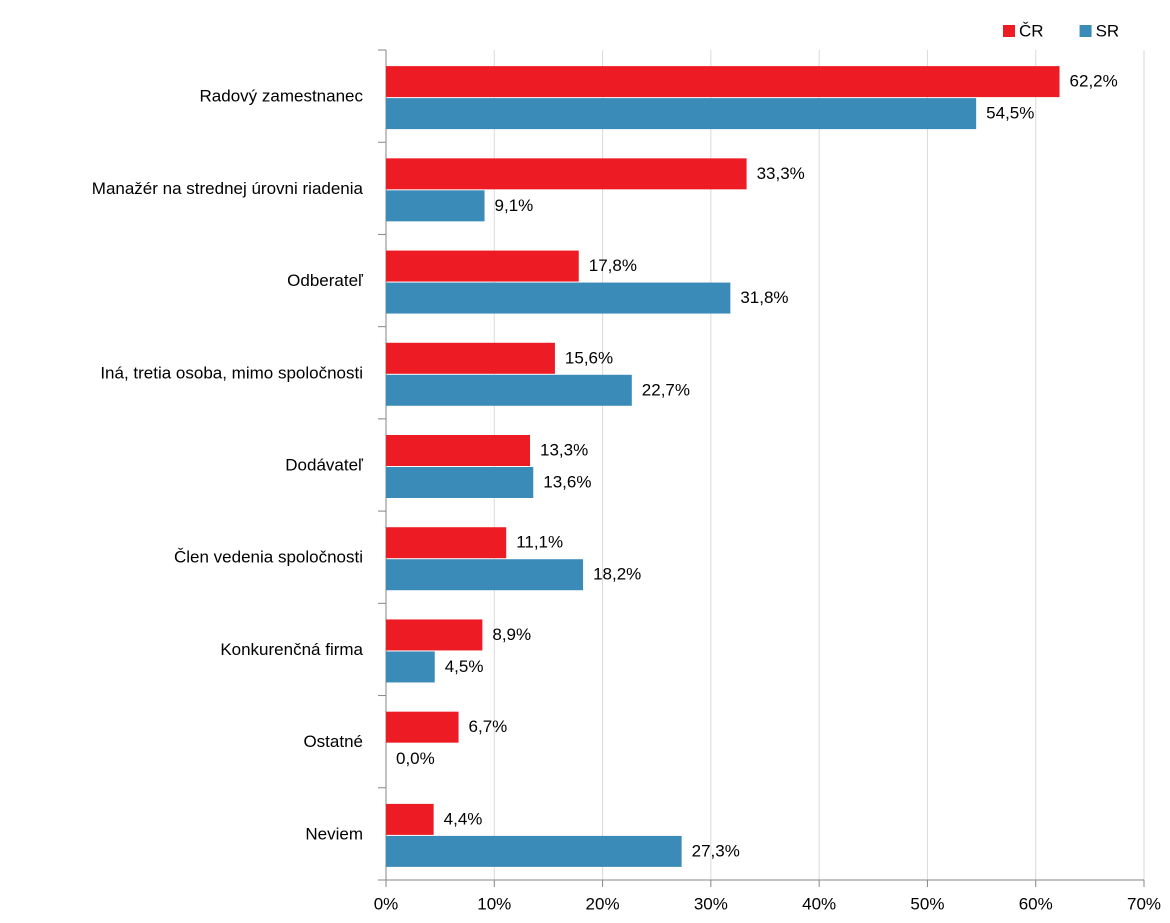 The width and height of the screenshot is (1170, 923). I want to click on value-label: 9,1%, so click(514, 205).